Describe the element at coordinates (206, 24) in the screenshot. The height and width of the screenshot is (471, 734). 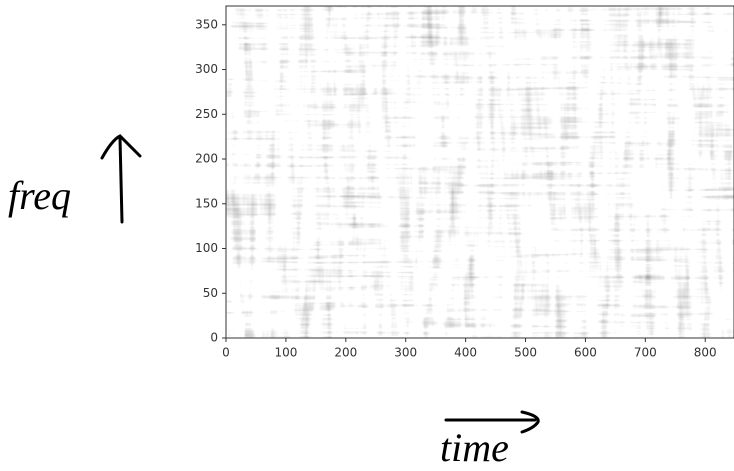
I see `y-tick-label: 350` at that location.